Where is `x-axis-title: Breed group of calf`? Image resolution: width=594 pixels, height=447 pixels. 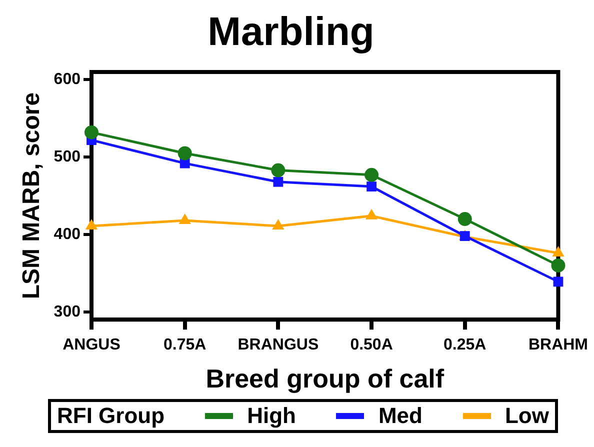
x-axis-title: Breed group of calf is located at coordinates (325, 379).